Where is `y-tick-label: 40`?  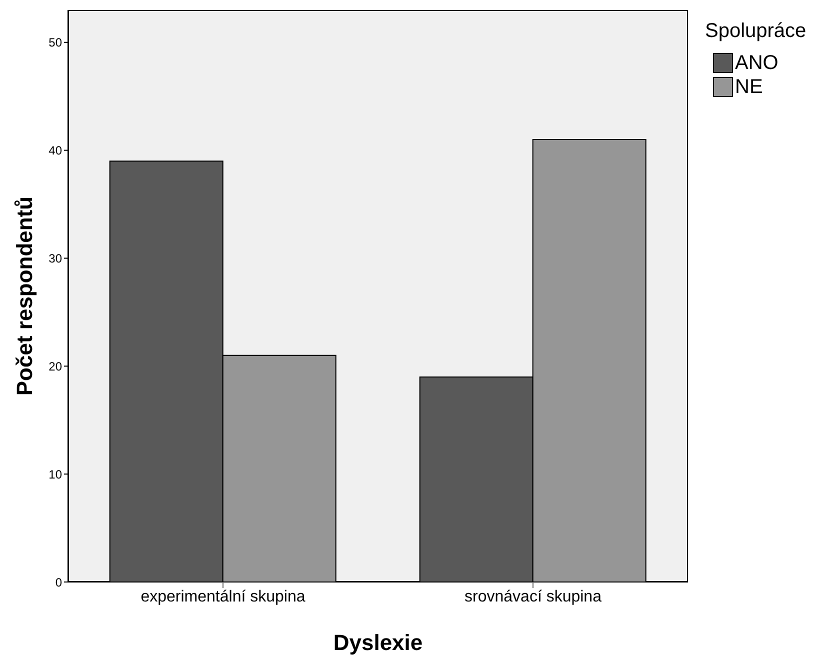 y-tick-label: 40 is located at coordinates (55, 151).